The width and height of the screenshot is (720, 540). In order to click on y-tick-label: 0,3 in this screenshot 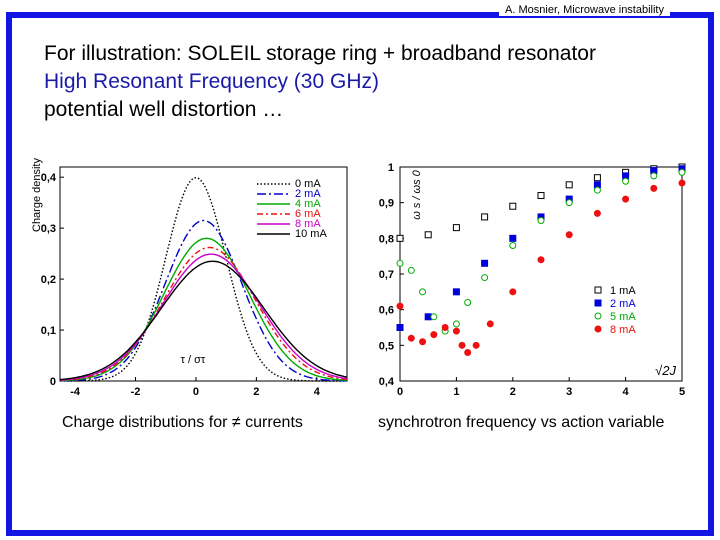, I will do `click(48, 229)`.